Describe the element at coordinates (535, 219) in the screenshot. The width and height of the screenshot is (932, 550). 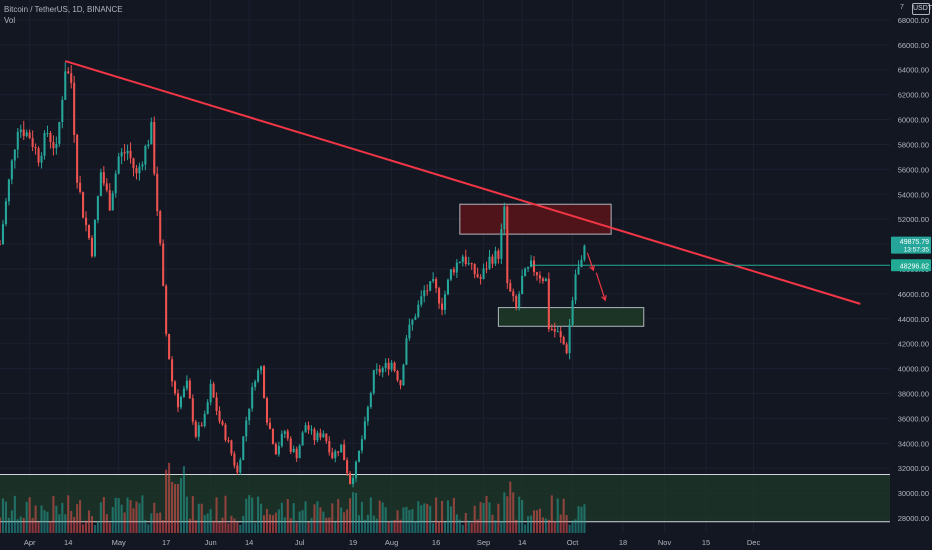
I see `resistance-zone-box` at that location.